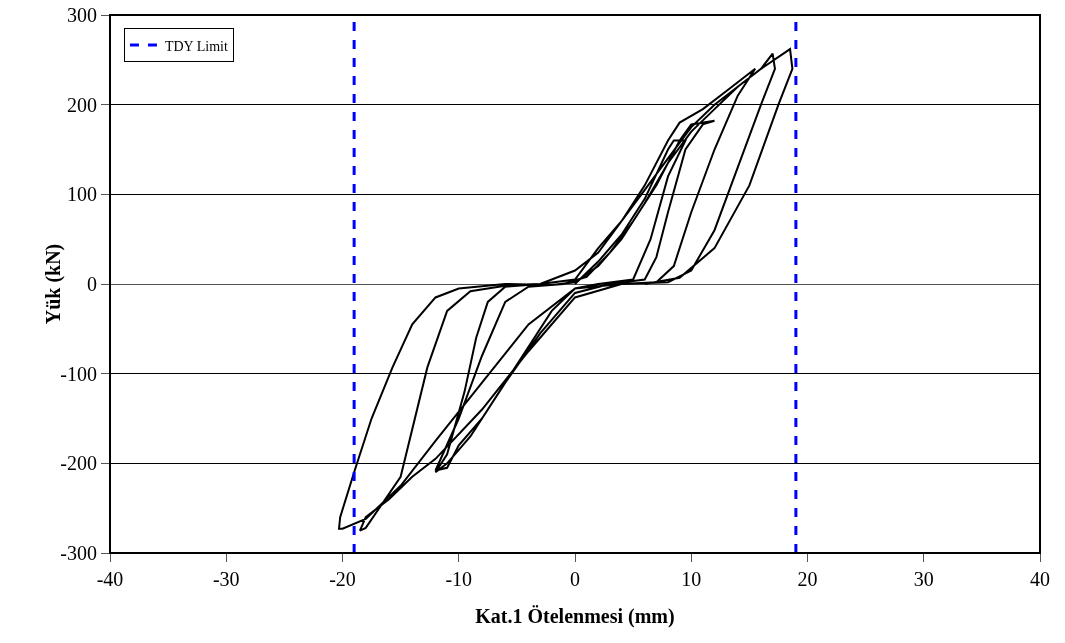 The image size is (1065, 643). I want to click on y-tick-label: 0, so click(92, 284).